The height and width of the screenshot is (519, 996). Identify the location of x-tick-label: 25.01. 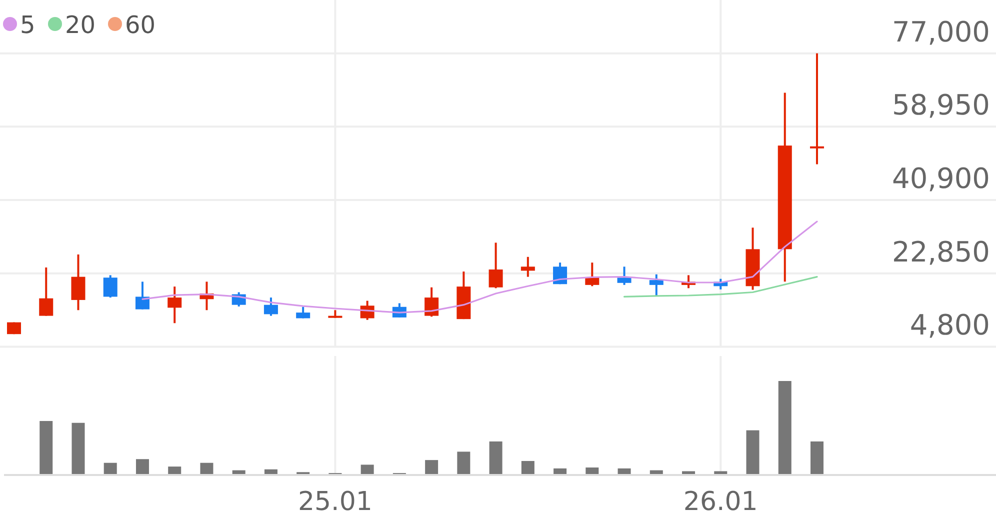
(335, 502).